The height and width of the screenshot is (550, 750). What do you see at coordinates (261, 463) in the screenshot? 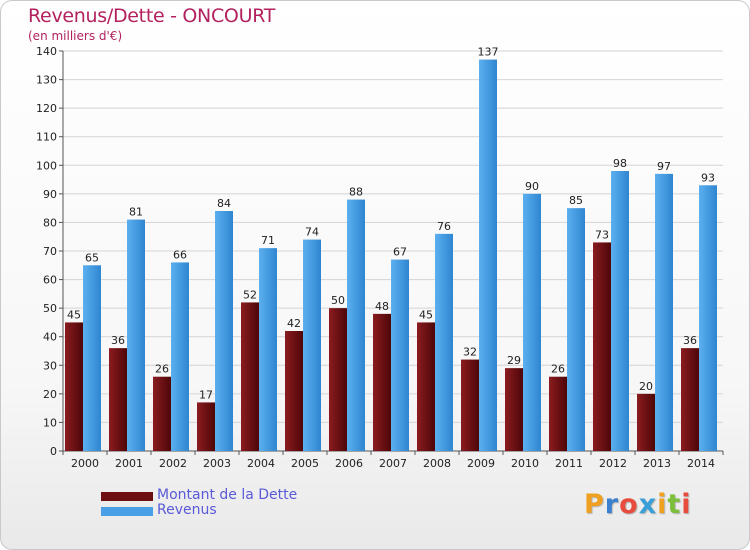
I see `x-tick-label: 2004` at bounding box center [261, 463].